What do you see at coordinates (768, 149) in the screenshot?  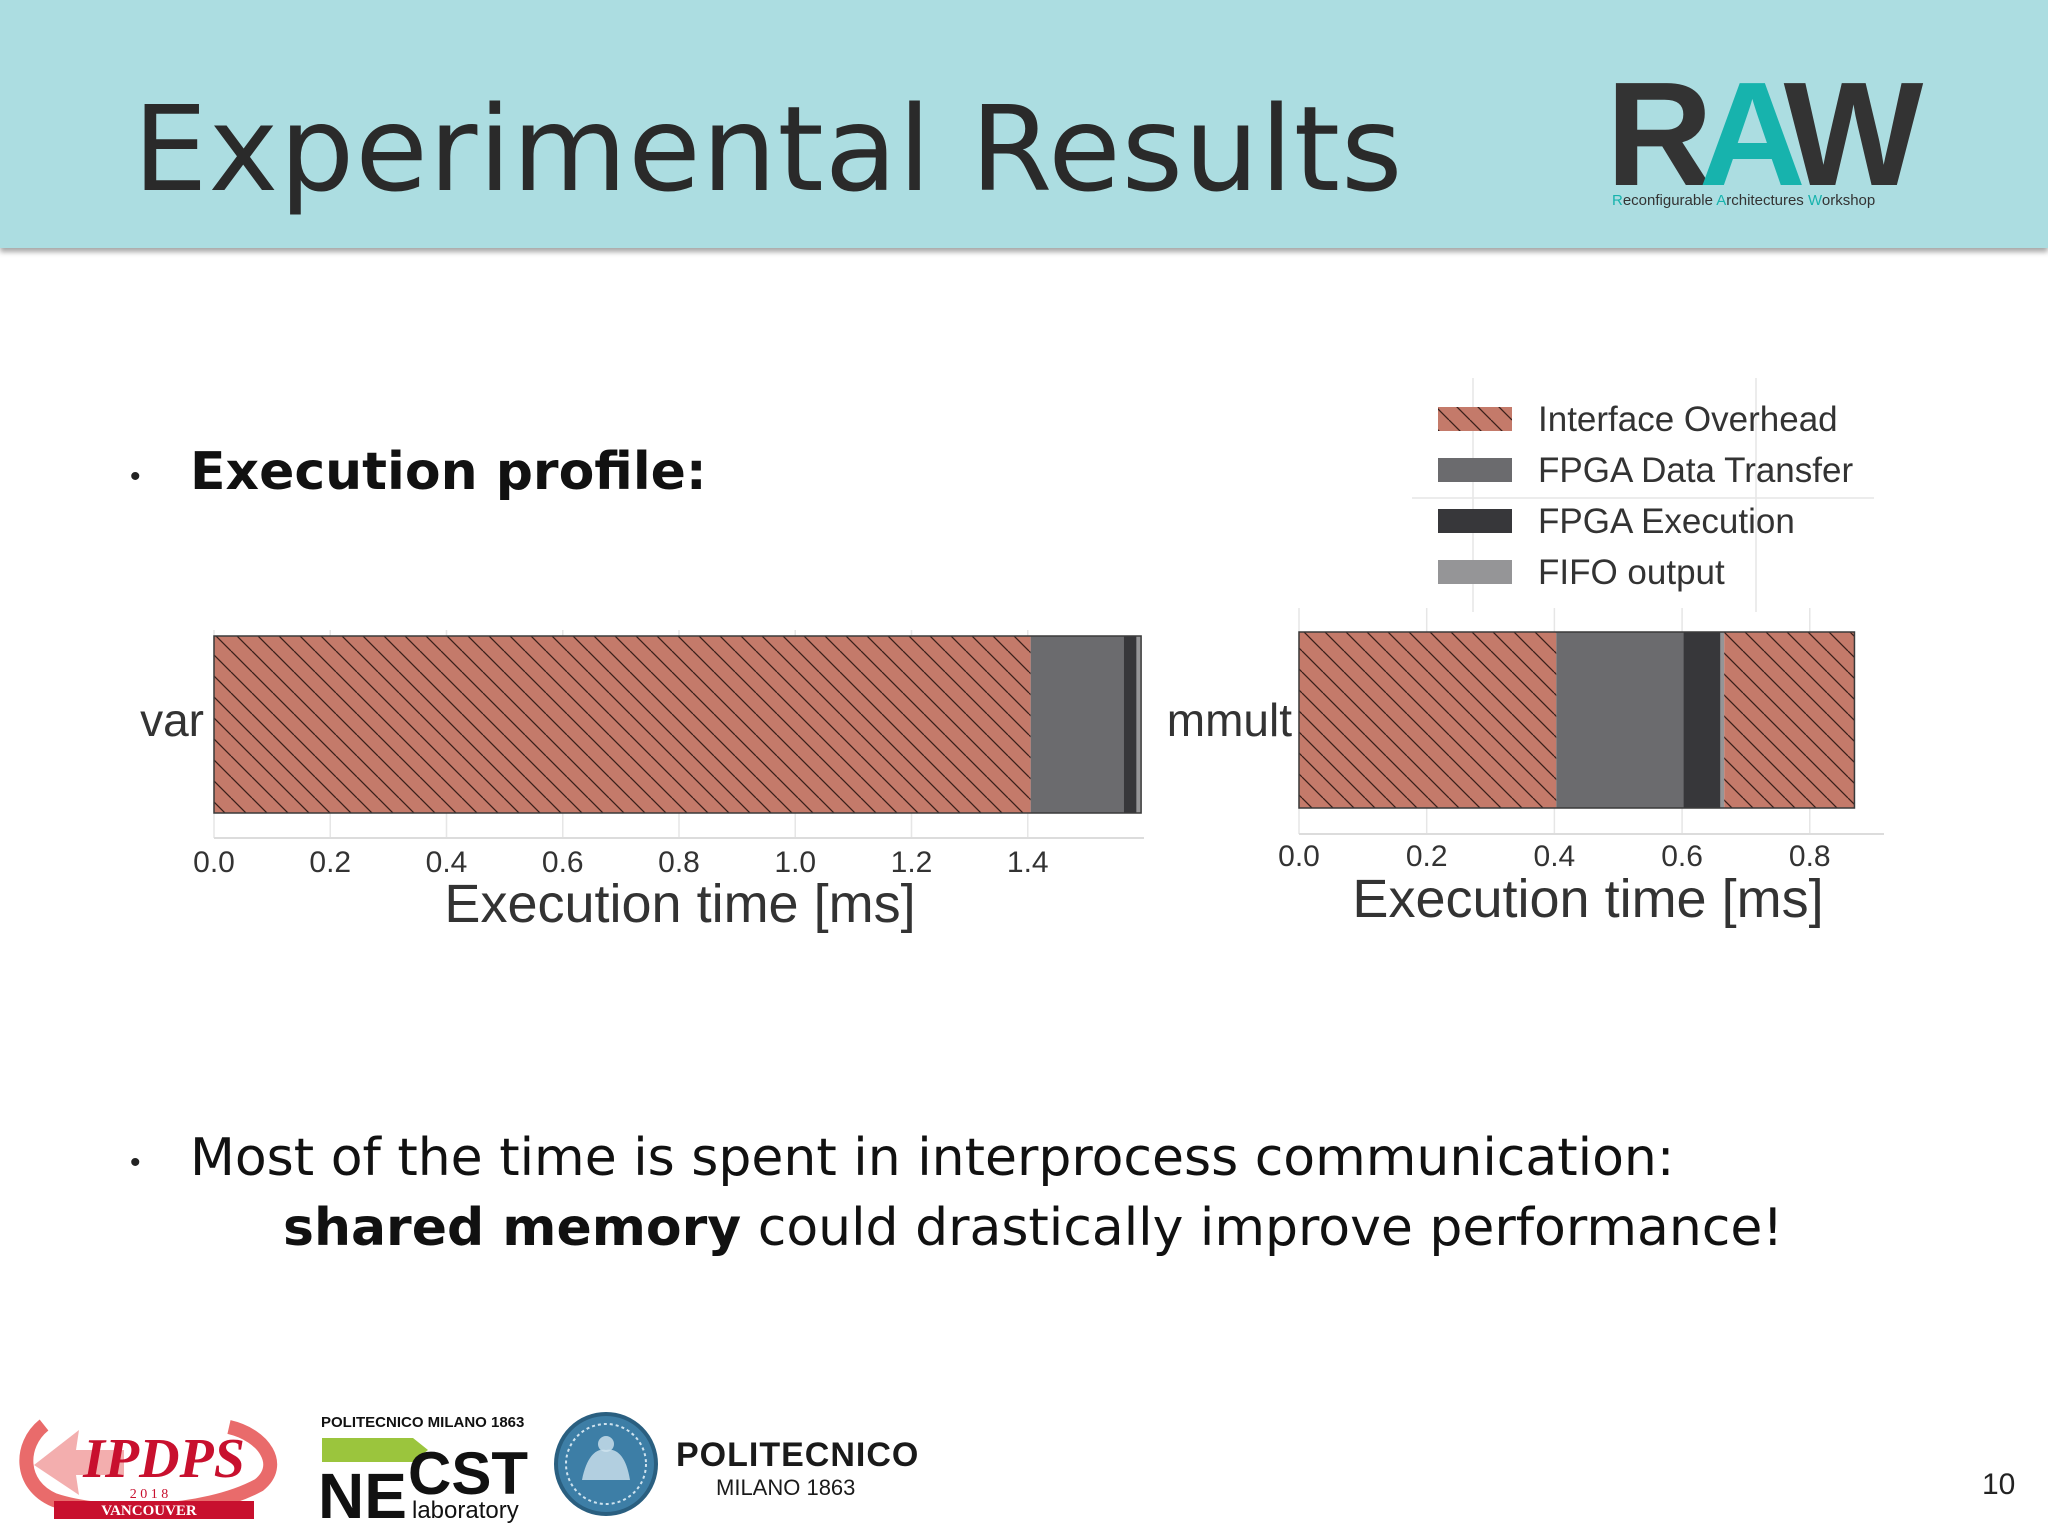 I see `slide-title: Experimental Results` at bounding box center [768, 149].